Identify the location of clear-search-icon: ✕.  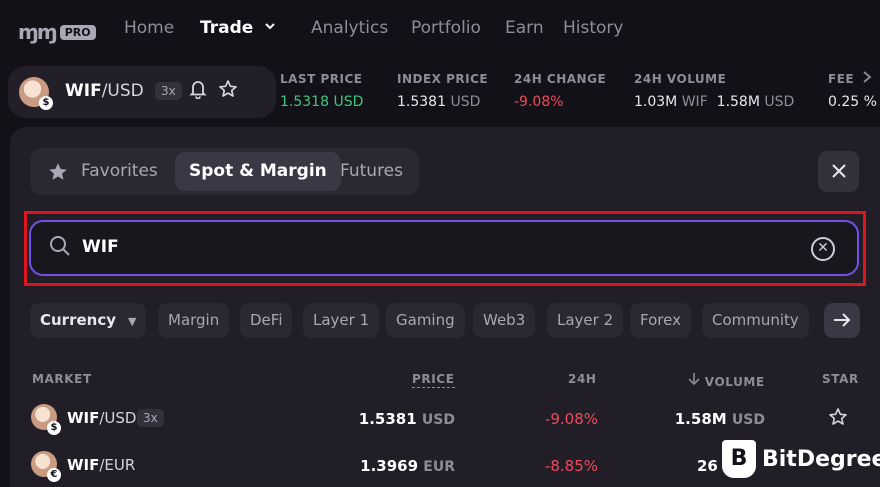
(823, 249).